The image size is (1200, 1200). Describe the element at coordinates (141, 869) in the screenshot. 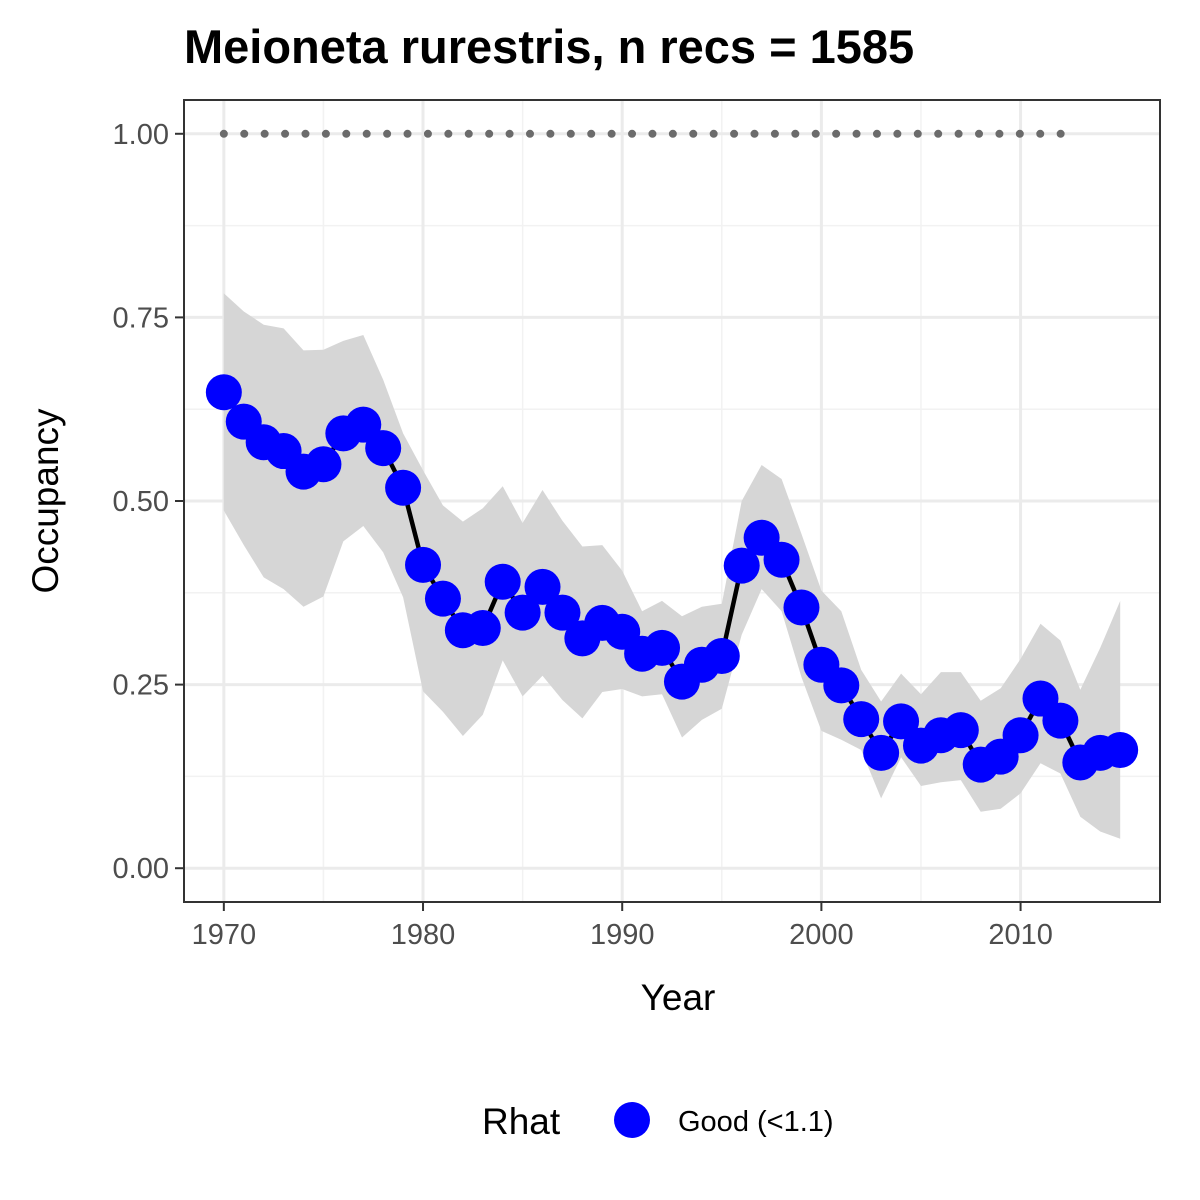

I see `y-tick-label: 0.00` at that location.